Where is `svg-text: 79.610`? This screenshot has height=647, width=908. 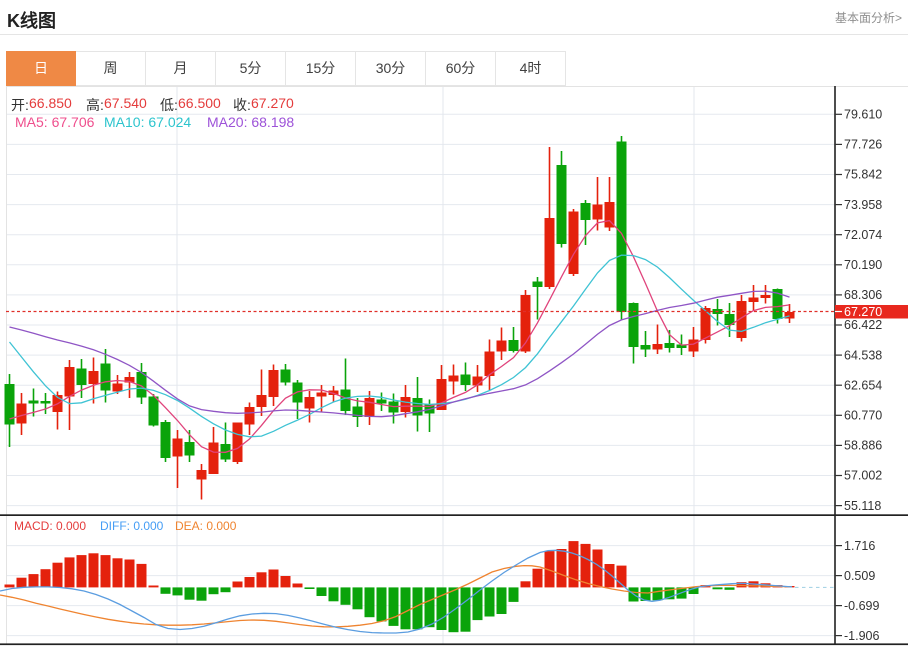 svg-text: 79.610 is located at coordinates (863, 115).